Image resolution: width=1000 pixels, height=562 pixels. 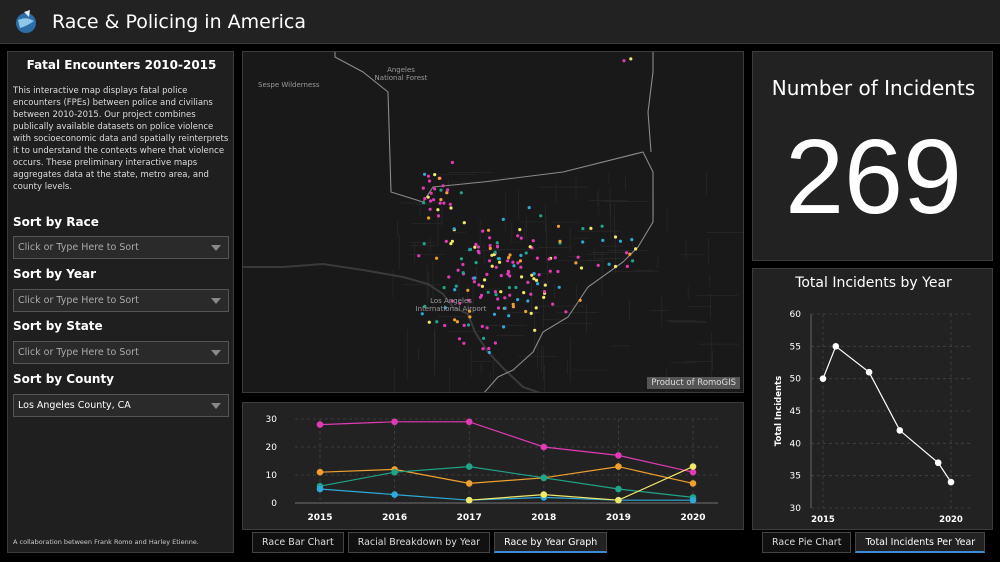 What do you see at coordinates (920, 542) in the screenshot?
I see `tab-total-incidents-per-year: Total Incidents Per Year` at bounding box center [920, 542].